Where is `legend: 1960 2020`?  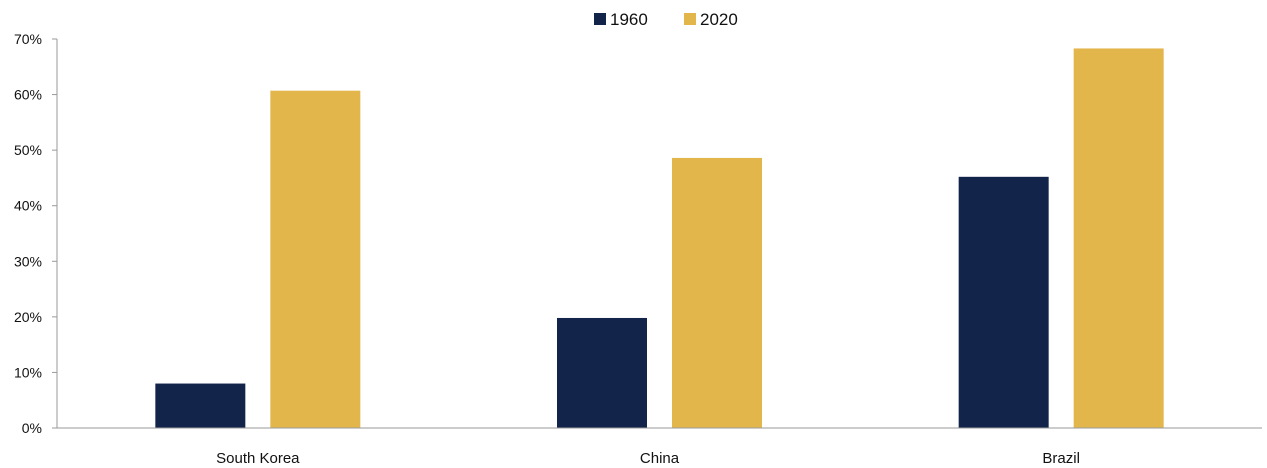
legend: 1960 2020 is located at coordinates (666, 19).